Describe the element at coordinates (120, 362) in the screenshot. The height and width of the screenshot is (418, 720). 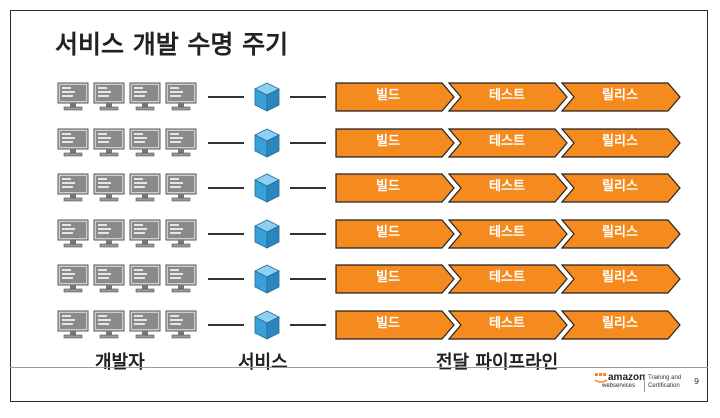
I see `caption-developers: 개발자` at that location.